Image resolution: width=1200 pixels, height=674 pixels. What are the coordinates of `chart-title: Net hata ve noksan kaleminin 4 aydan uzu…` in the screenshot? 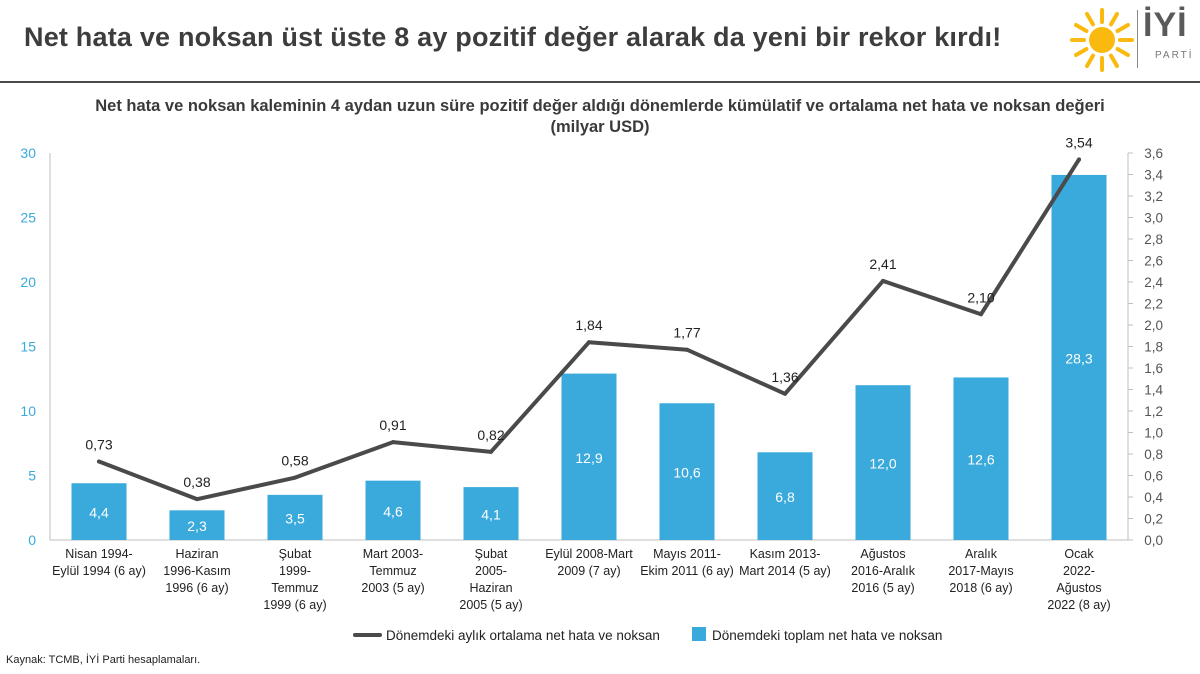 It's located at (600, 106).